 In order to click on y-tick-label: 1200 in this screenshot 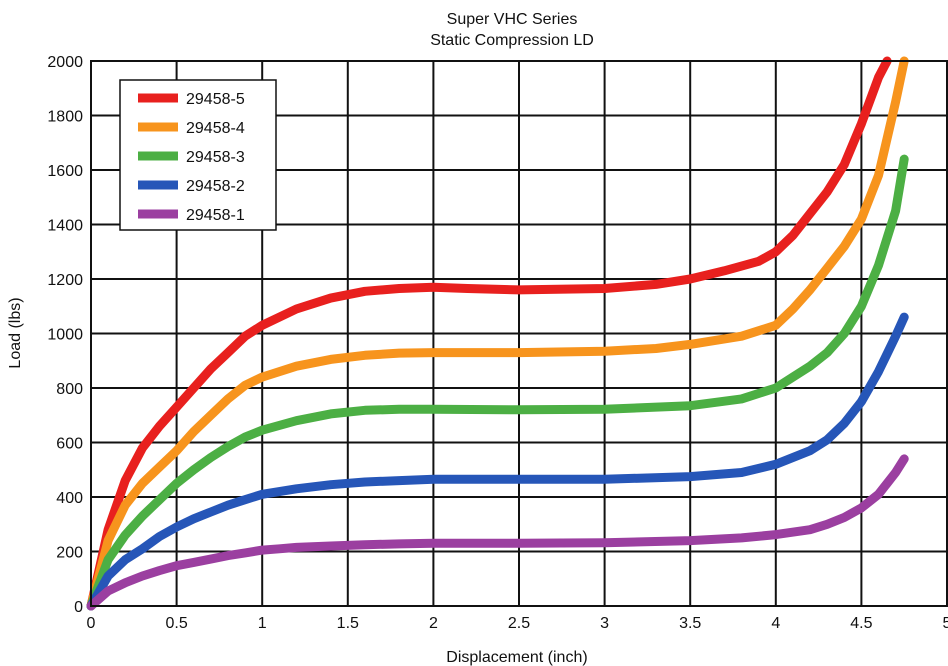, I will do `click(65, 280)`.